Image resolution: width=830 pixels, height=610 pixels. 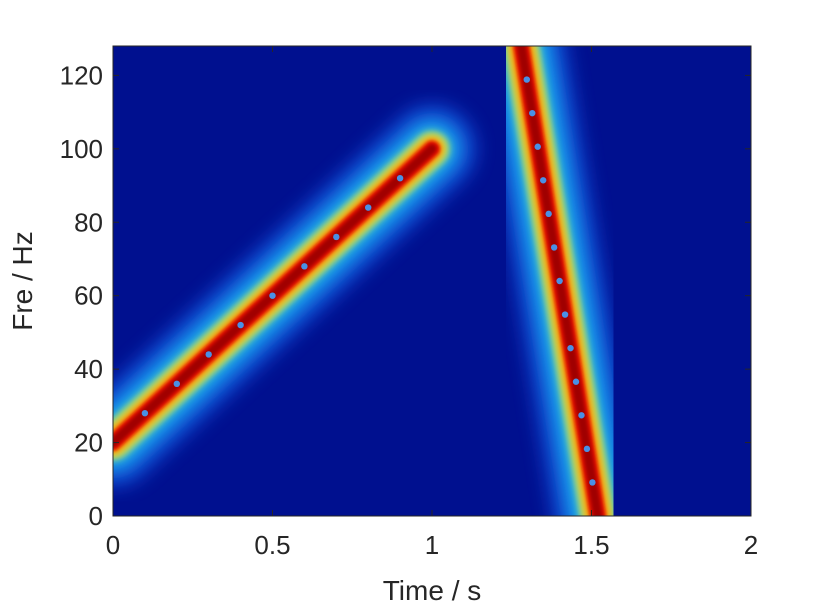 What do you see at coordinates (81, 149) in the screenshot?
I see `y-tick-label: 100` at bounding box center [81, 149].